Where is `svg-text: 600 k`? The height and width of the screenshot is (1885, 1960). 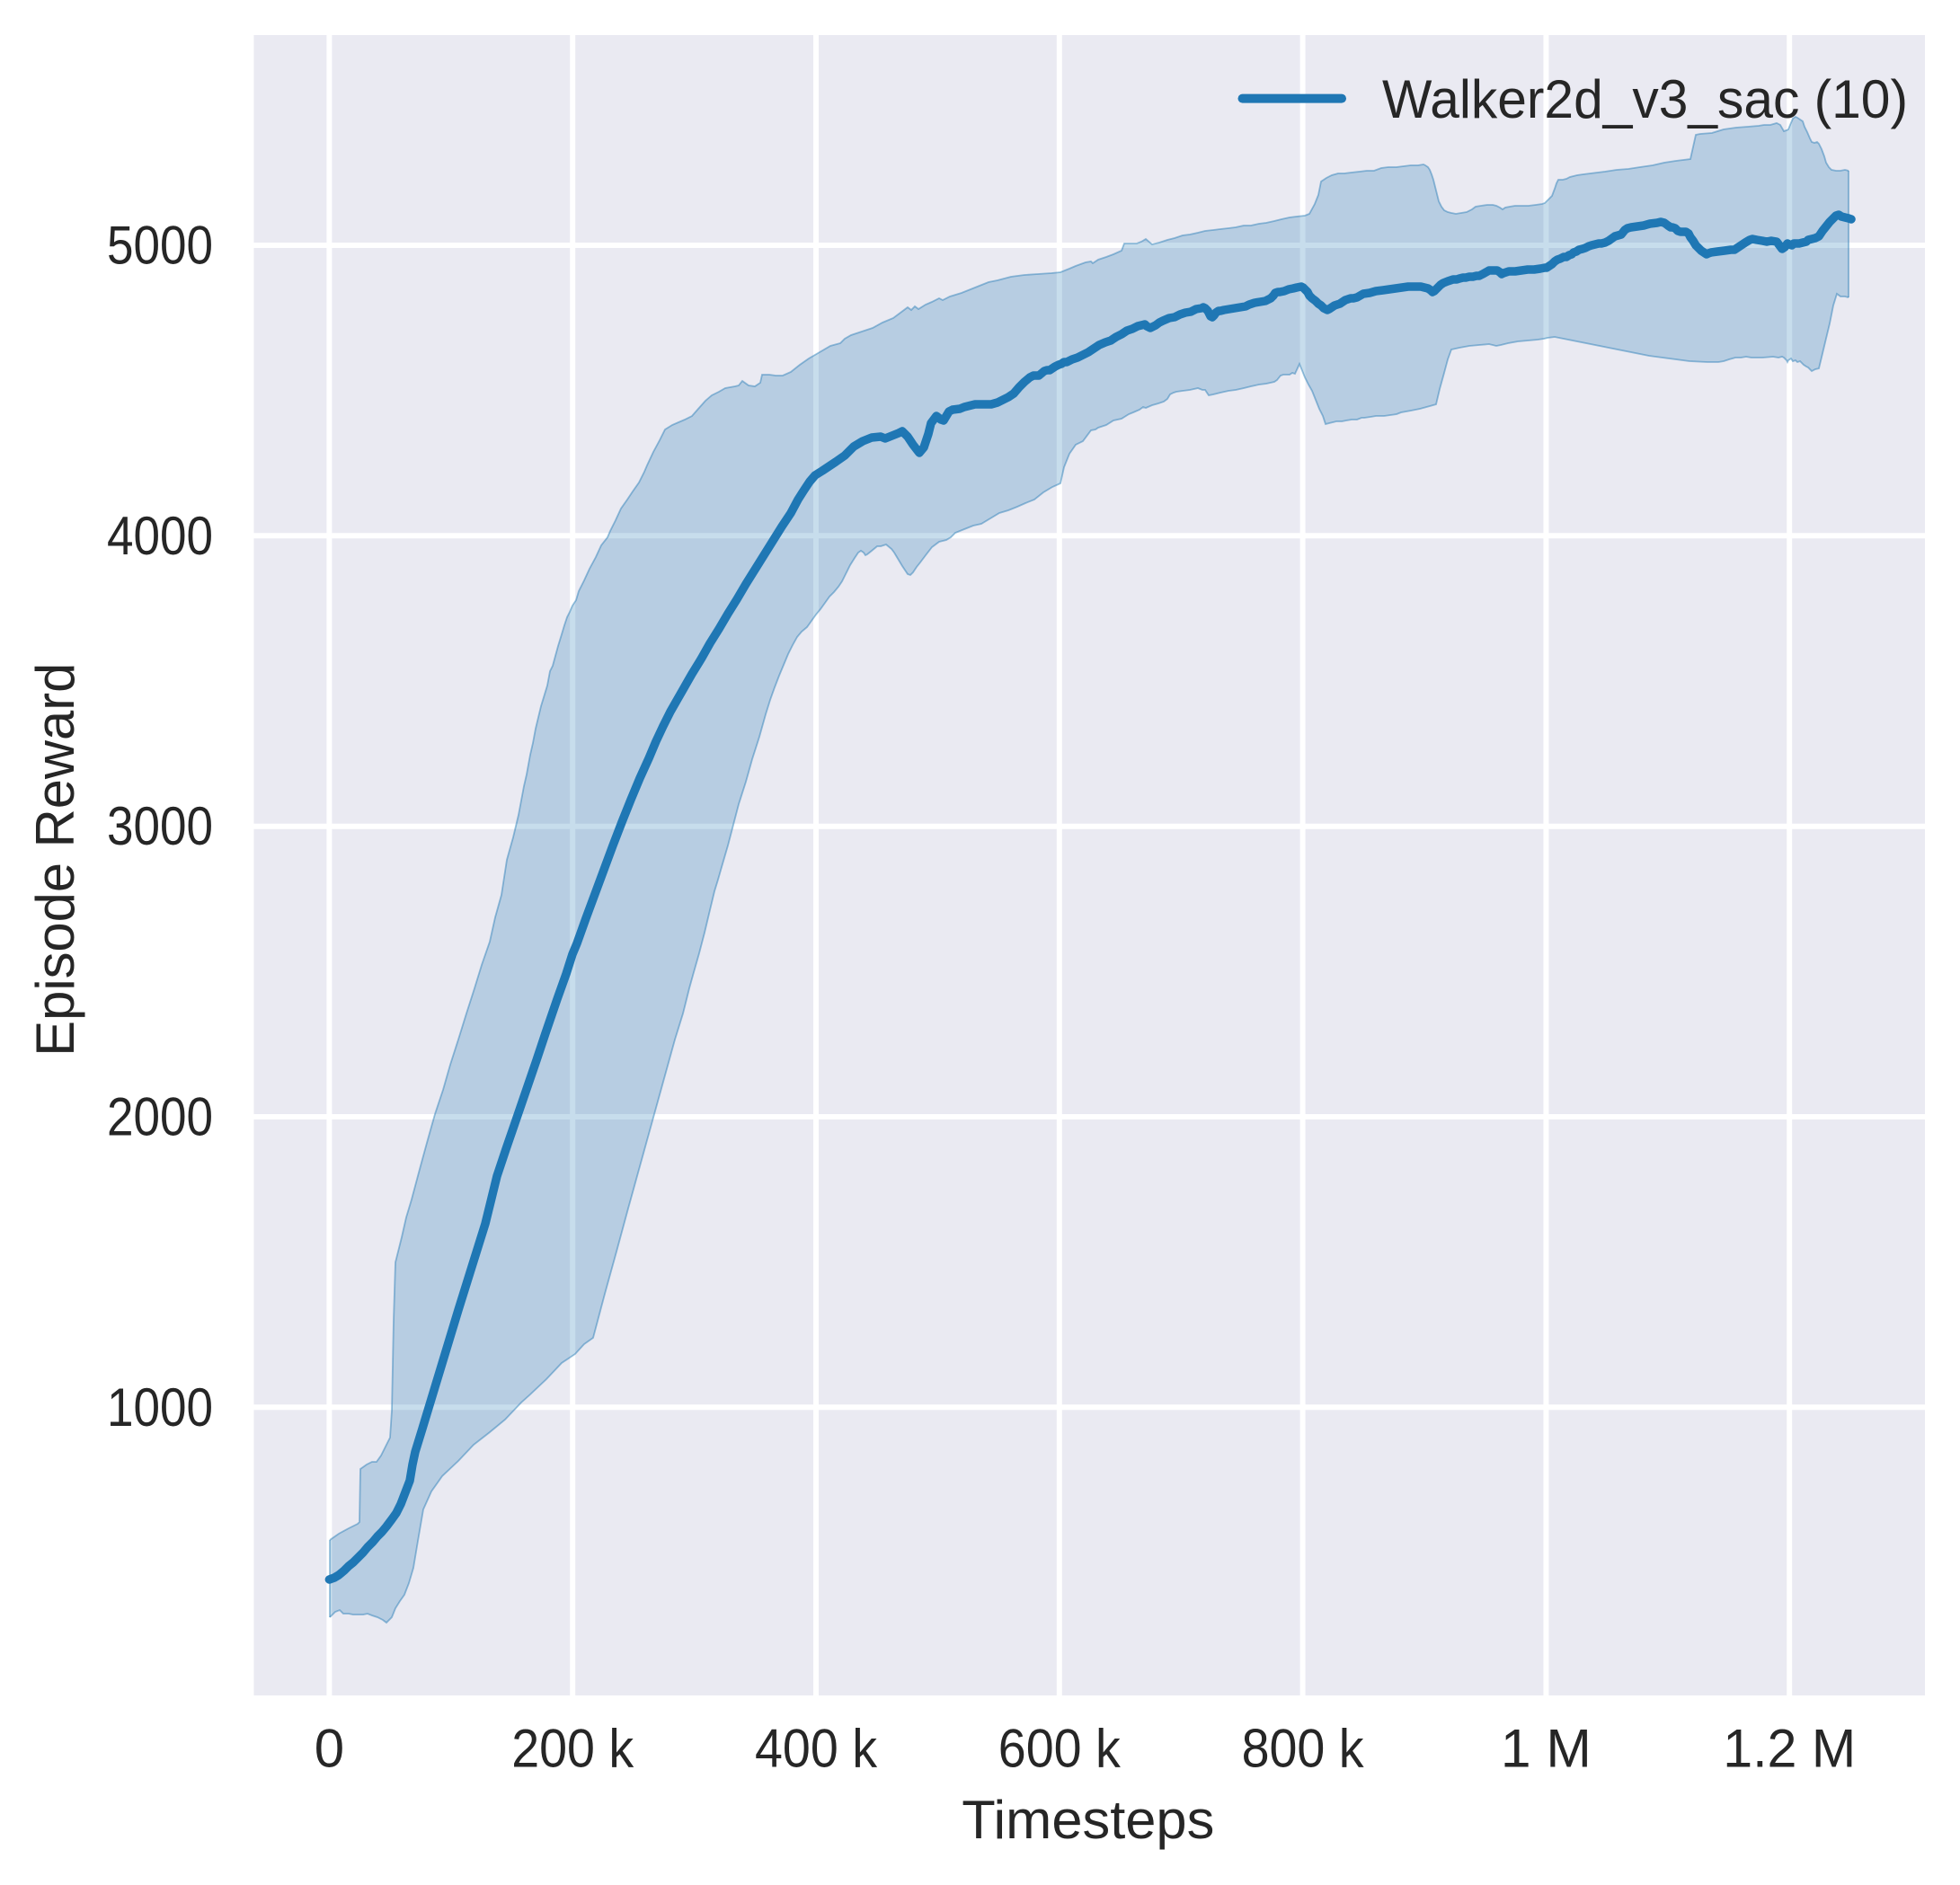 svg-text: 600 k is located at coordinates (1060, 1749).